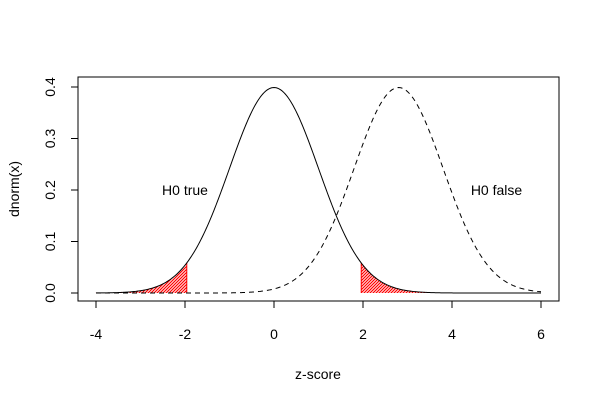  Describe the element at coordinates (274, 334) in the screenshot. I see `x-tick-label: 0` at that location.